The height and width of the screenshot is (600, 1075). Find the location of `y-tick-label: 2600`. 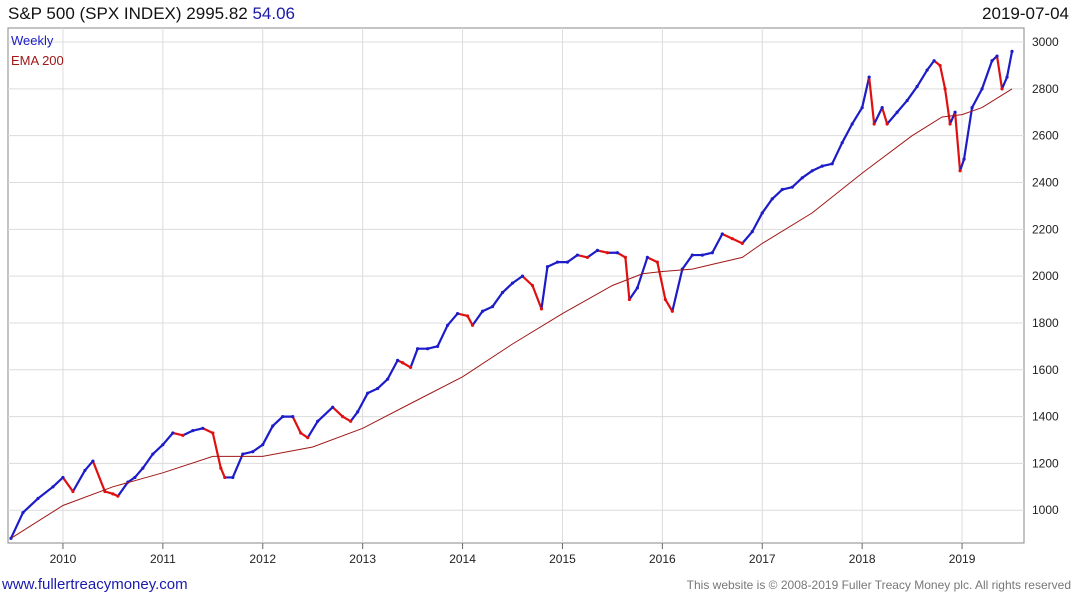

y-tick-label: 2600 is located at coordinates (1045, 136).